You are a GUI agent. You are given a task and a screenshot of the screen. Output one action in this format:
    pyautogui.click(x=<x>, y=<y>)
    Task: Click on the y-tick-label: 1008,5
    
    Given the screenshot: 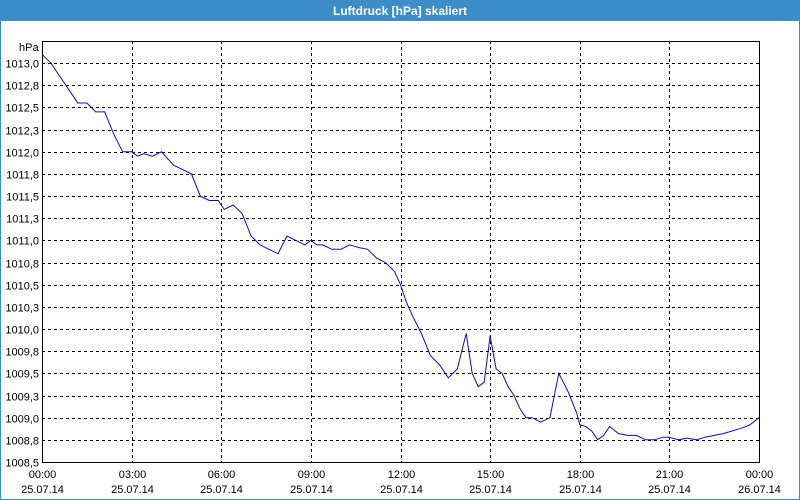 What is the action you would take?
    pyautogui.click(x=22, y=464)
    